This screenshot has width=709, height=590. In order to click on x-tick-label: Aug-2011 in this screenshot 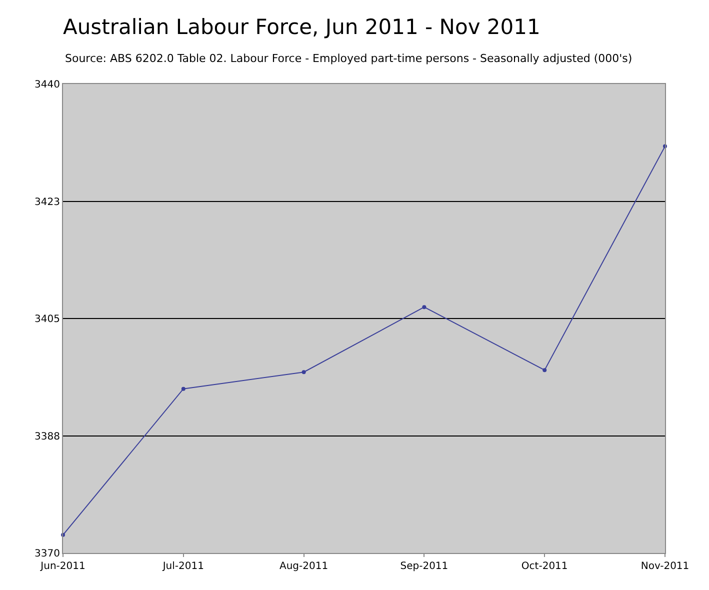, I will do `click(304, 566)`.